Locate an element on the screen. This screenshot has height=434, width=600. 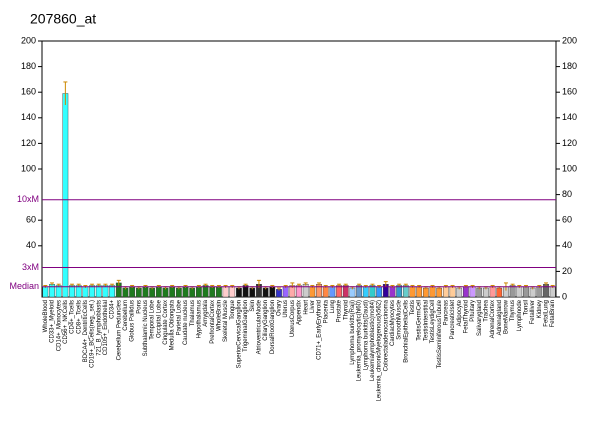
x-tick-label: Skin is located at coordinates (253, 306).